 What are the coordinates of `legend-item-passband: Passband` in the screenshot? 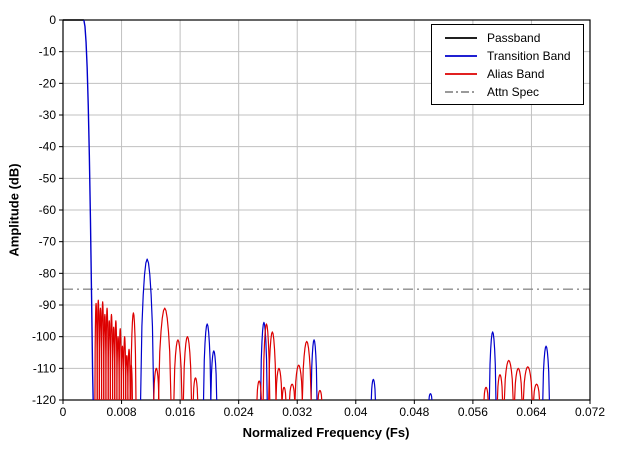 It's located at (507, 38).